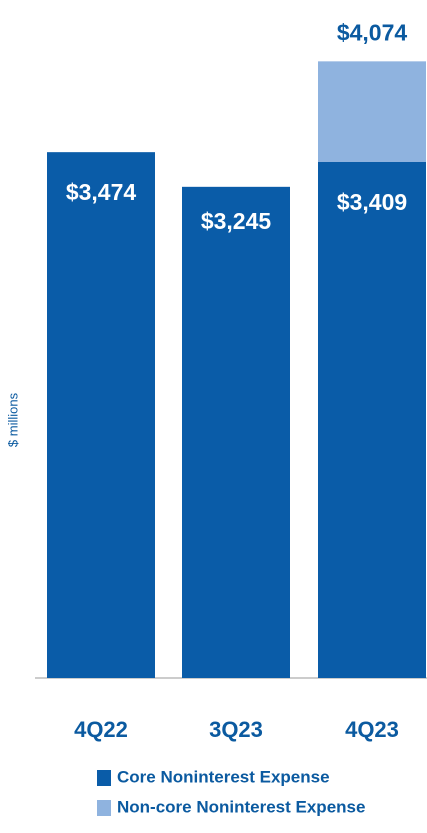  I want to click on x-tick-label: 3Q23, so click(236, 729).